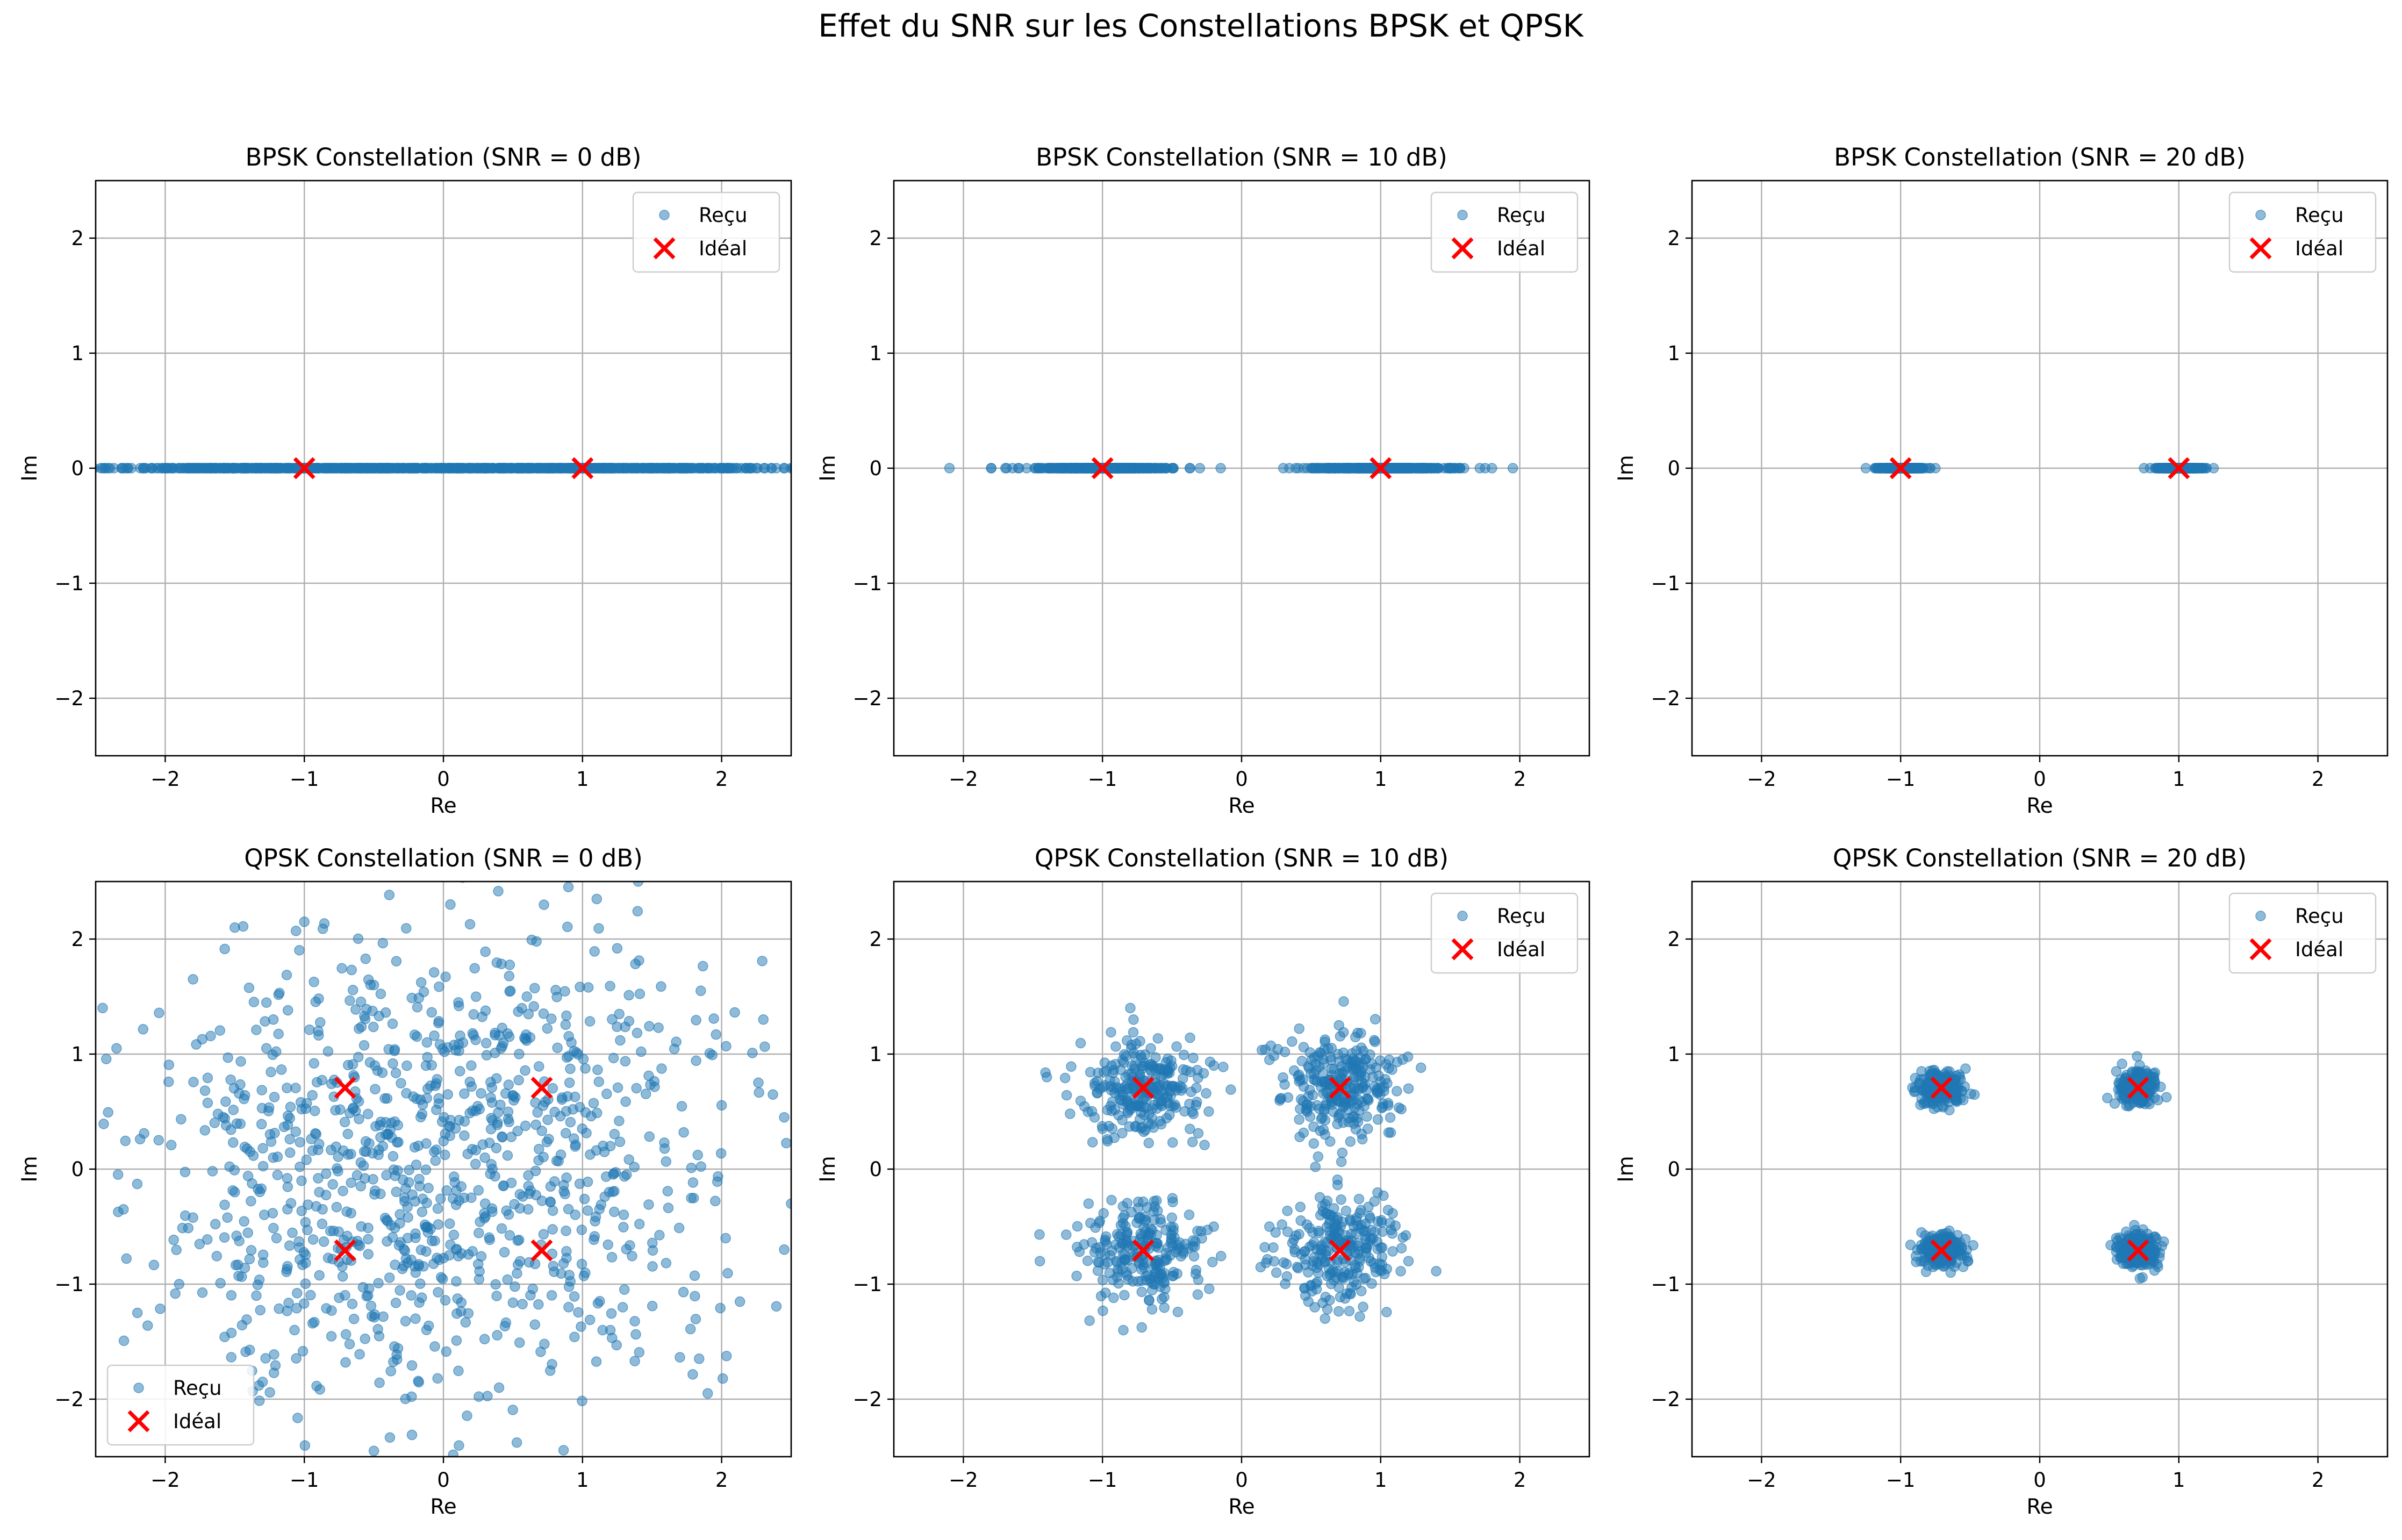 This screenshot has height=1540, width=2402. What do you see at coordinates (582, 1480) in the screenshot?
I see `x-tick-label: 1` at bounding box center [582, 1480].